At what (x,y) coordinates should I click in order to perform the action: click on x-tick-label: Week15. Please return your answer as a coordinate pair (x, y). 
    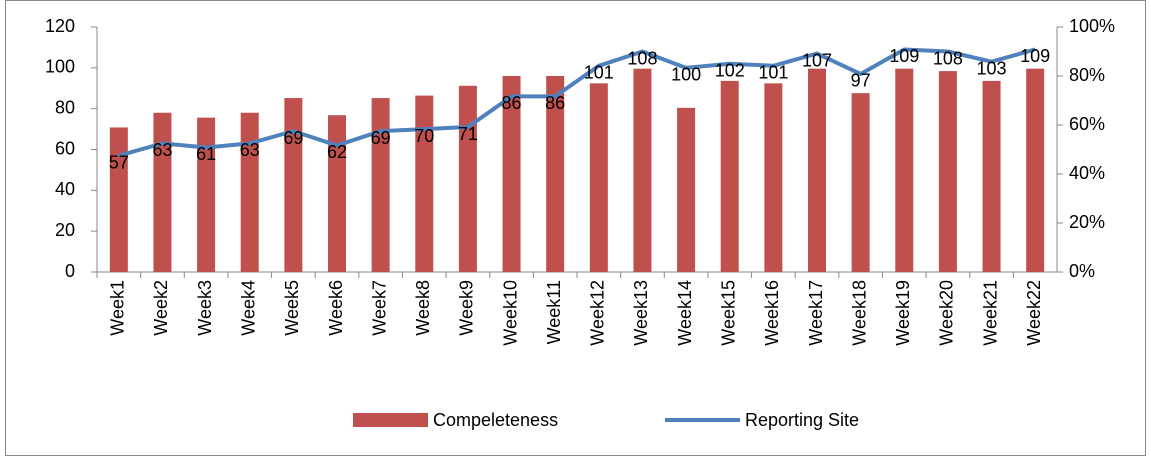
    Looking at the image, I should click on (728, 313).